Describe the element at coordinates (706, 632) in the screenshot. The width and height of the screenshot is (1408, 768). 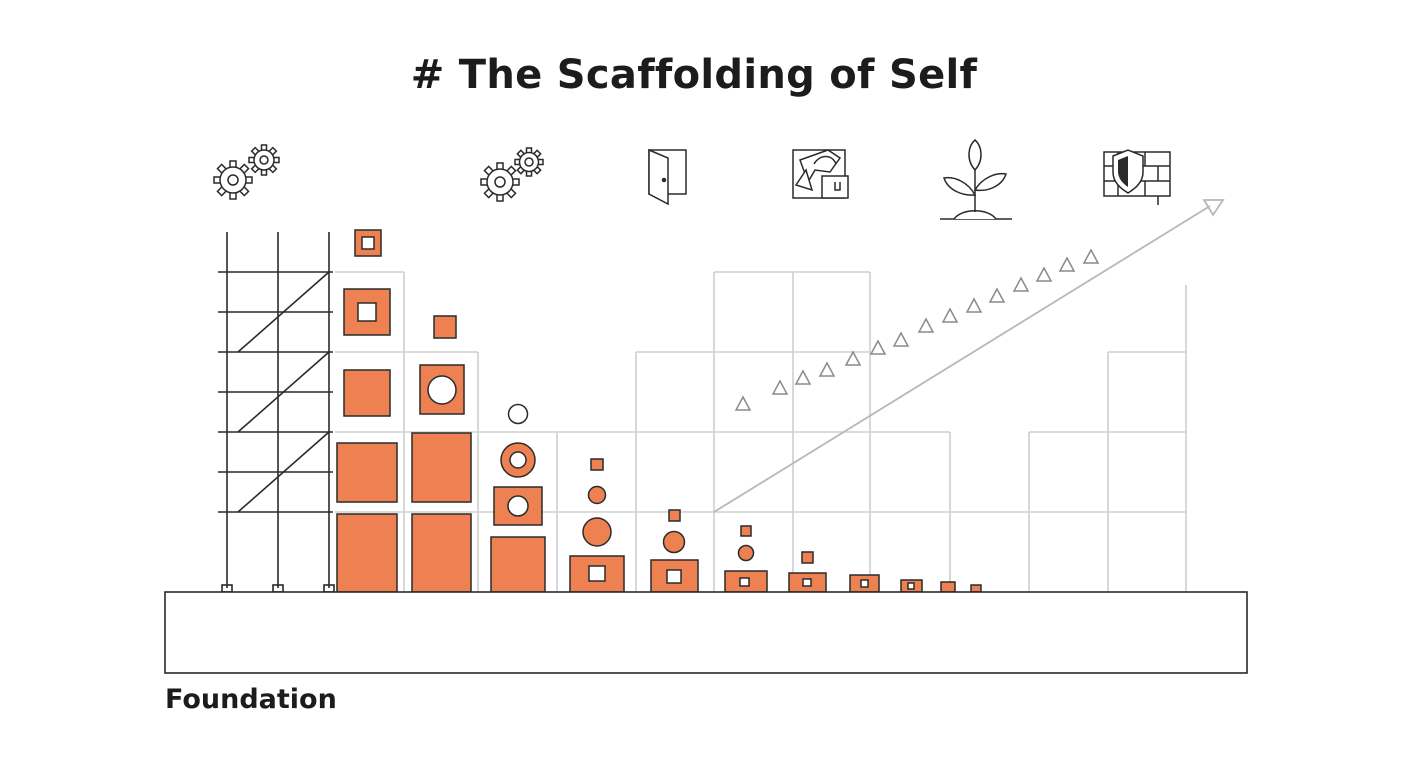
I see `foundation-slab` at that location.